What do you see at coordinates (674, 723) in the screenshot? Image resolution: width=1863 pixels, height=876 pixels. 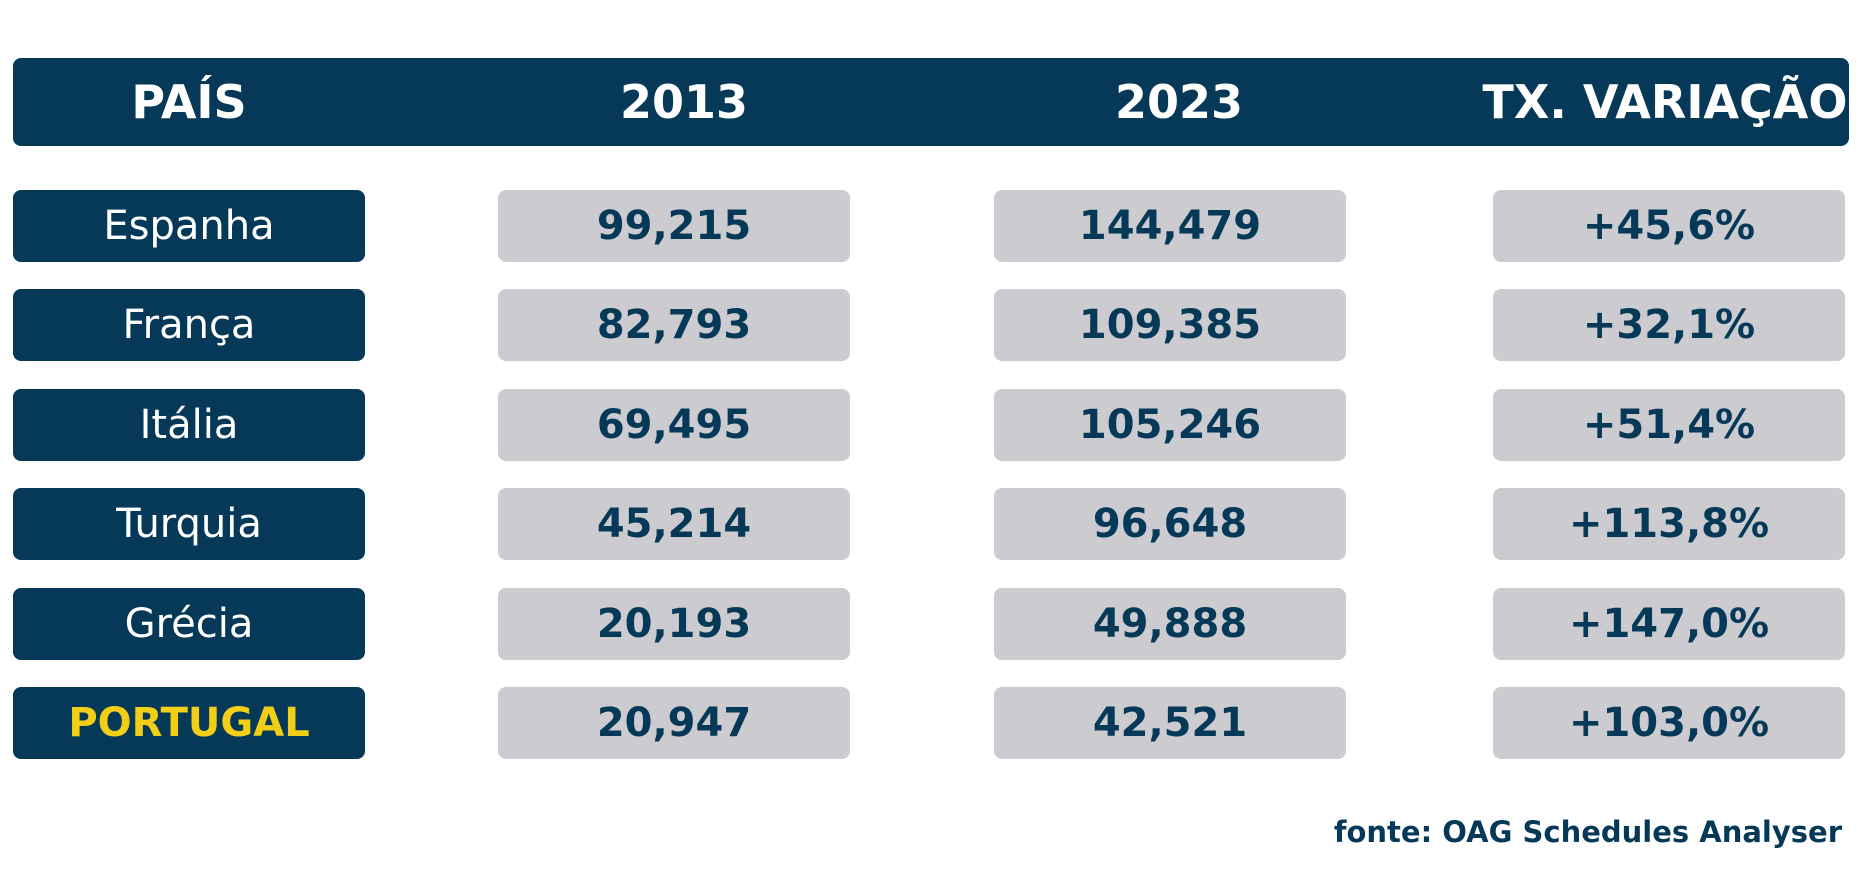 I see `value-2013-cell: 20,947` at bounding box center [674, 723].